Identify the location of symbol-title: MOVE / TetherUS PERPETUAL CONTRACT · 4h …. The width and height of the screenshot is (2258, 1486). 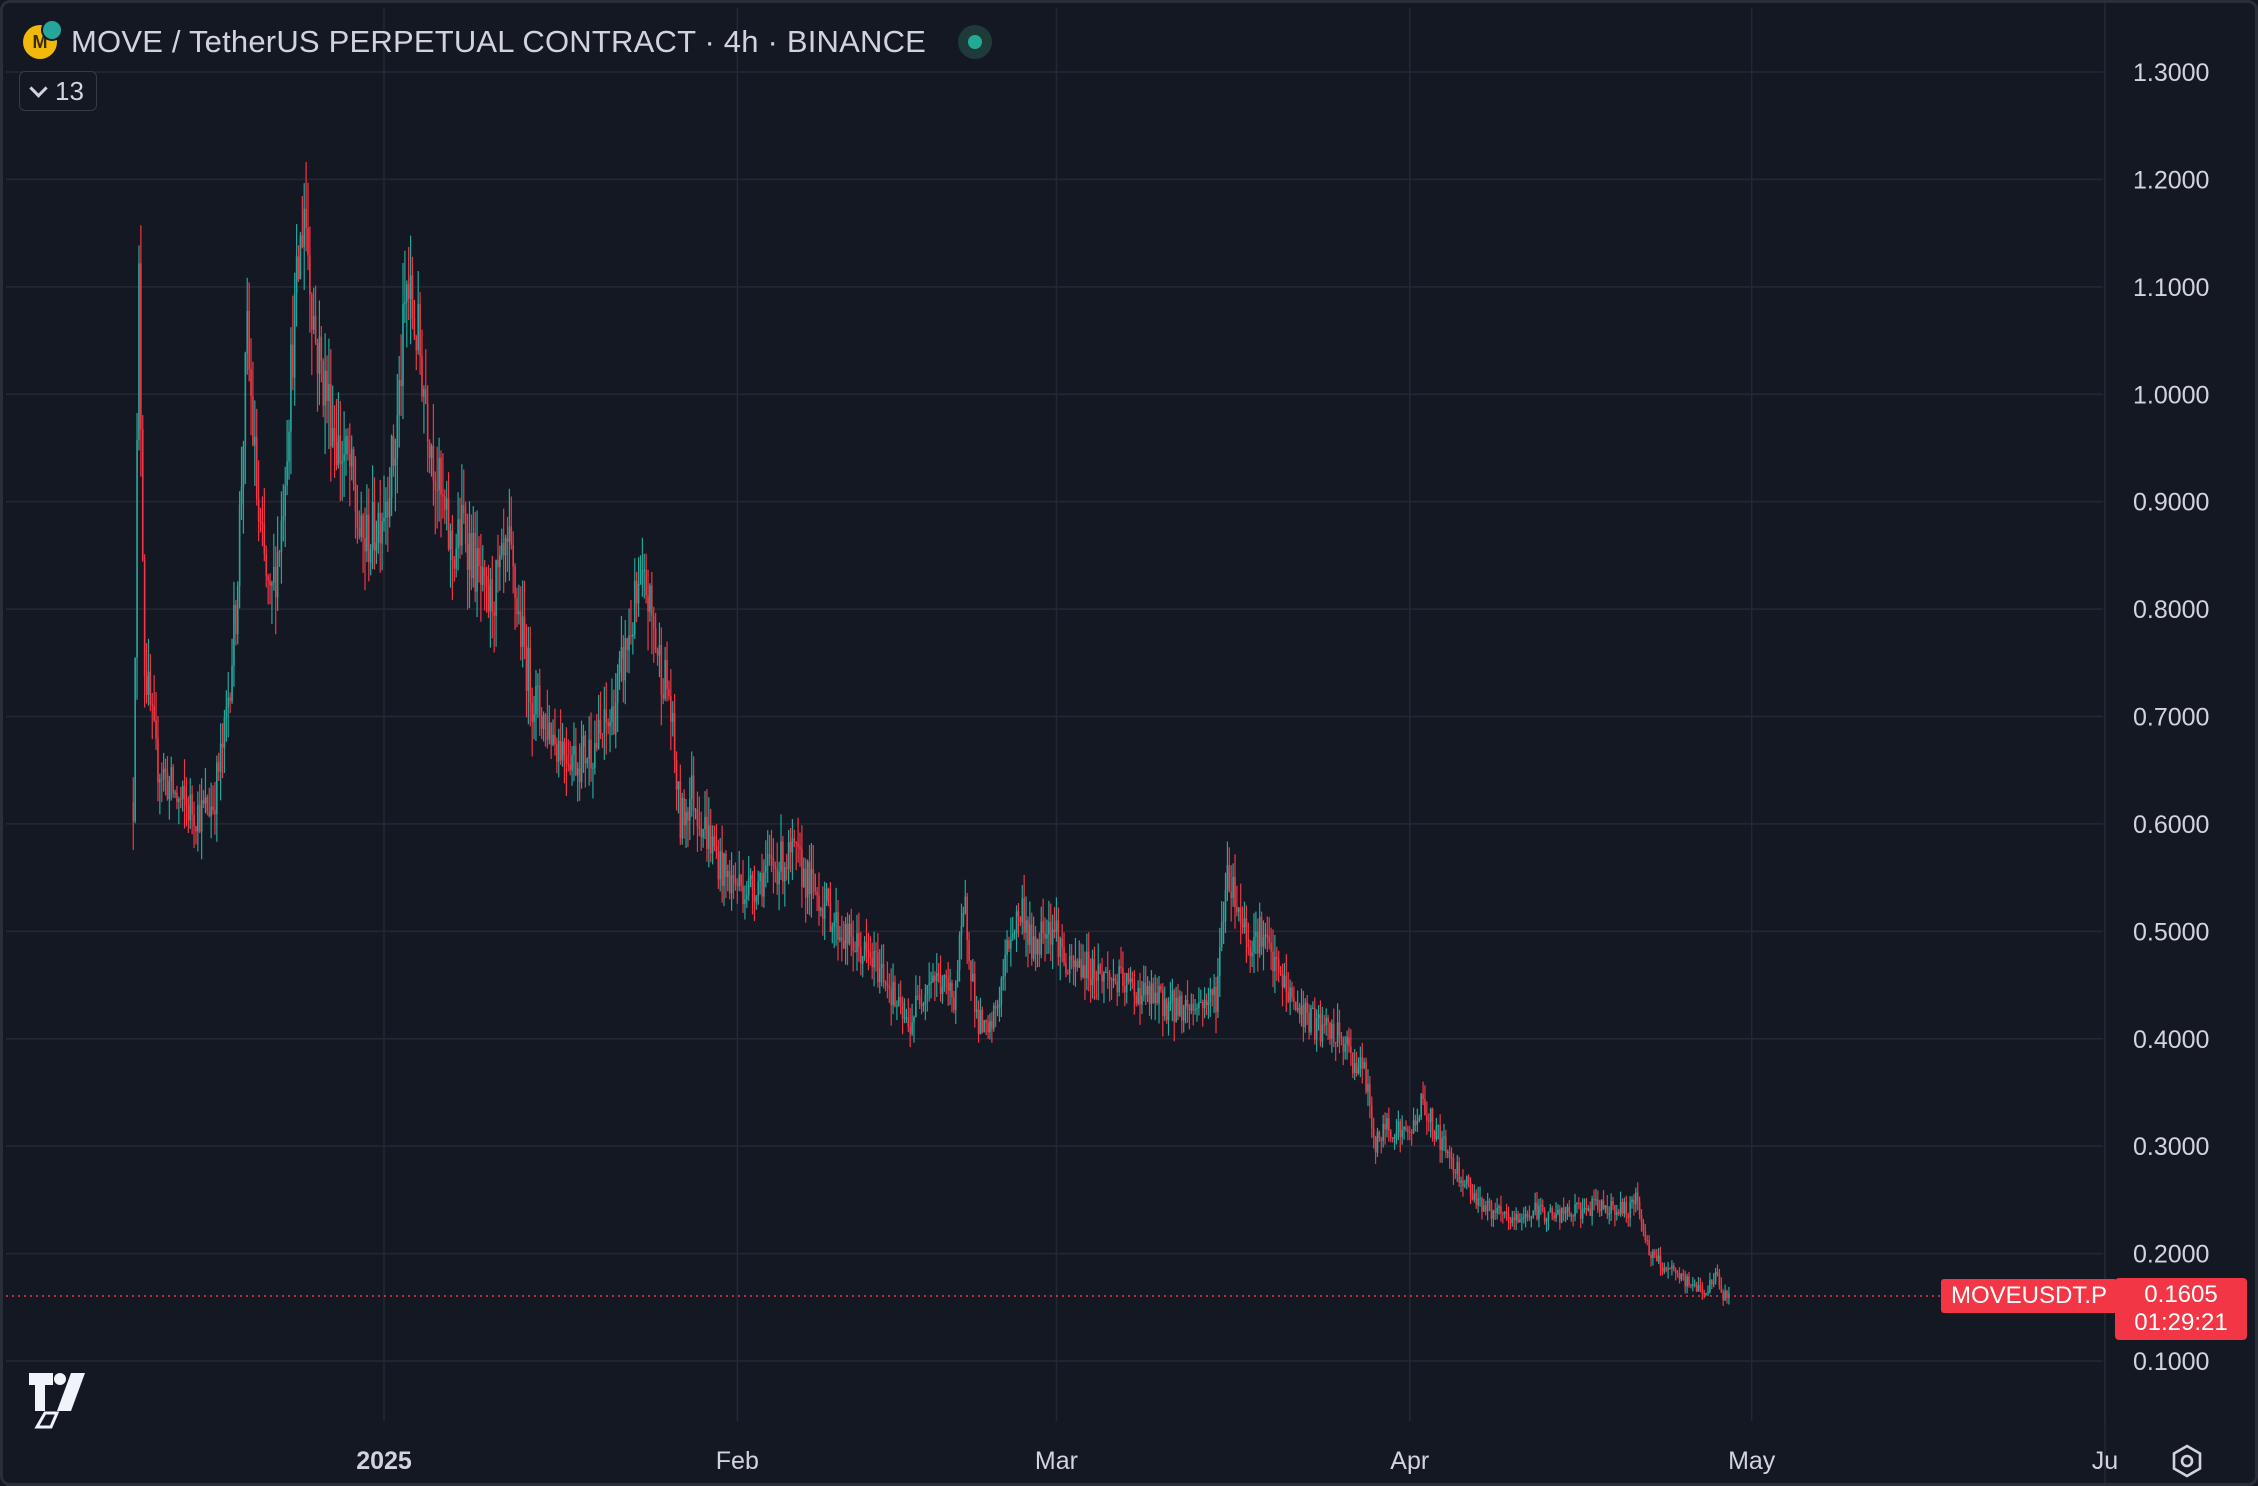
(499, 41).